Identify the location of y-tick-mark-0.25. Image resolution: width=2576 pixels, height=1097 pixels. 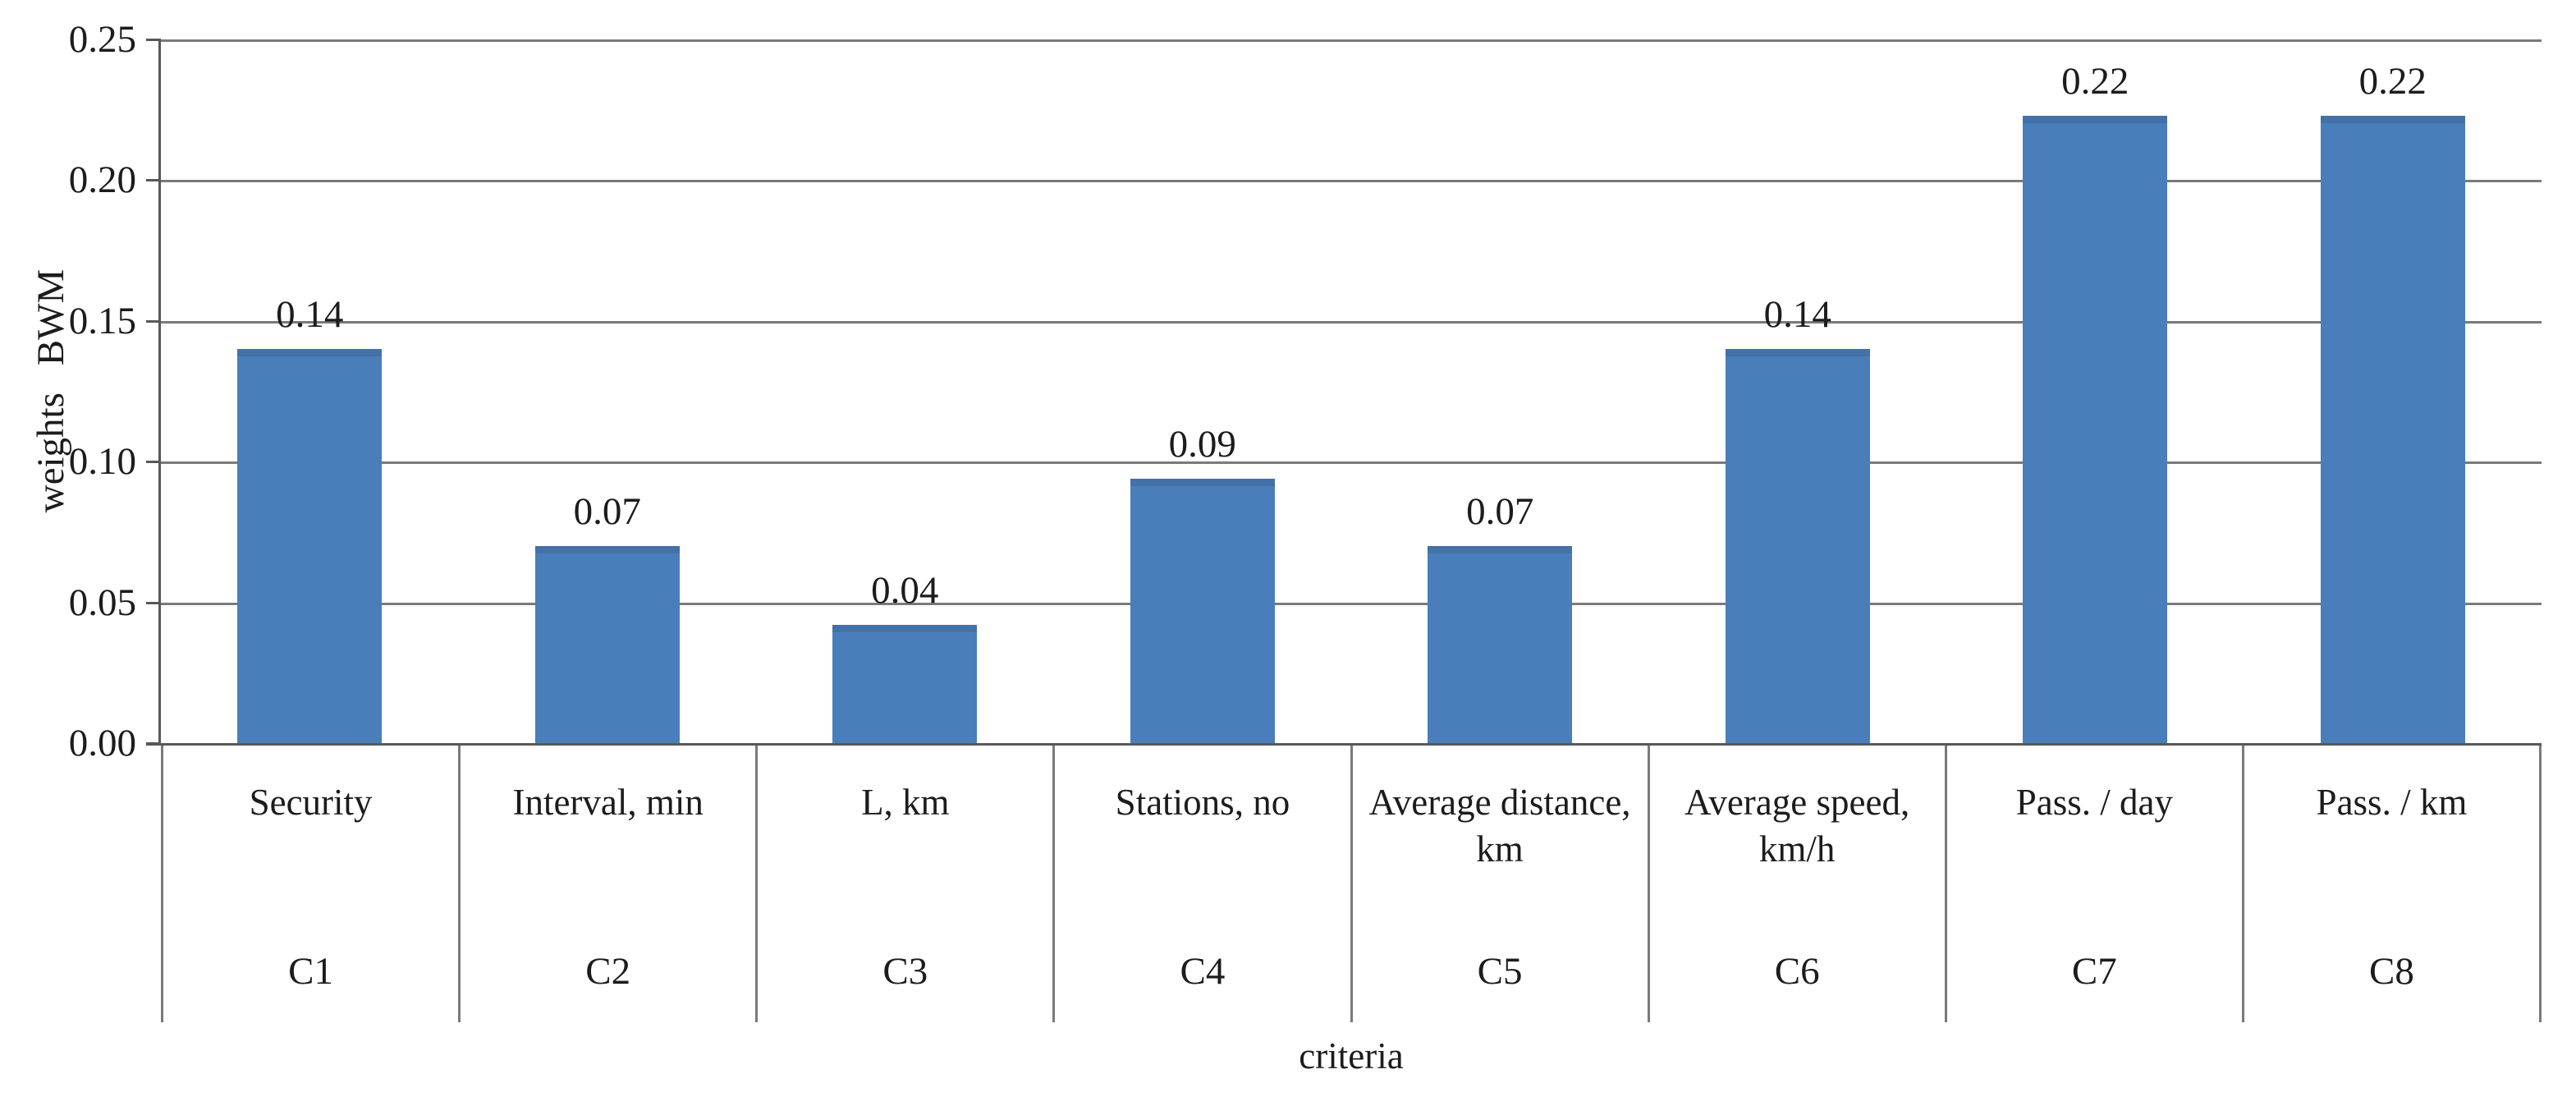
(153, 40).